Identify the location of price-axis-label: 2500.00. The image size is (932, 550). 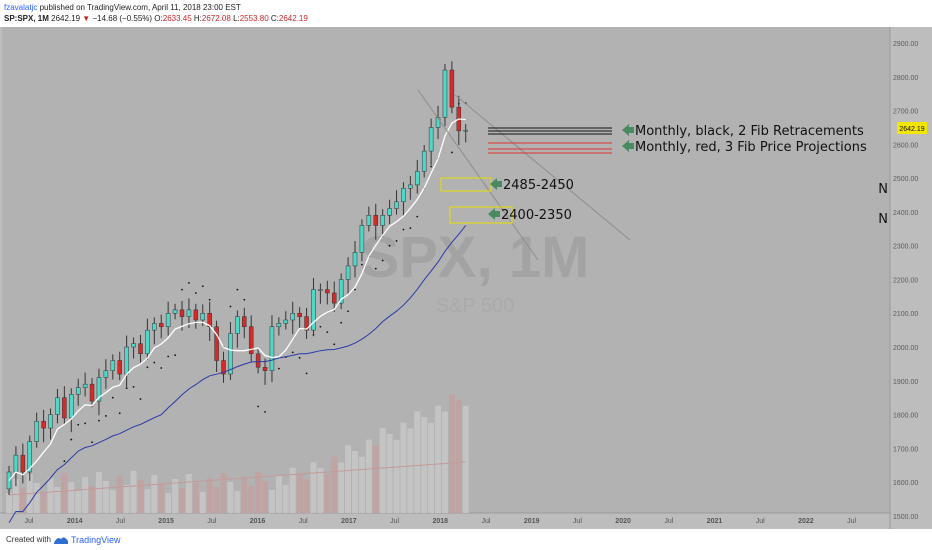
(905, 179).